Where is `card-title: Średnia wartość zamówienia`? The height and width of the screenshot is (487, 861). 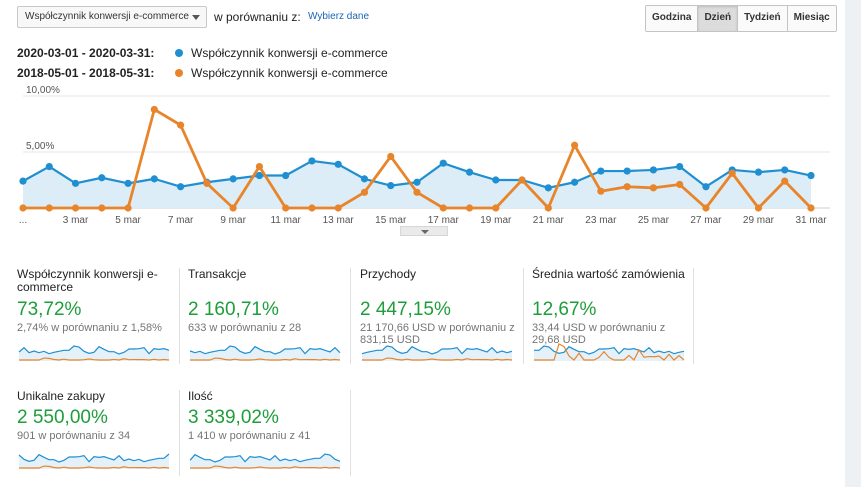 card-title: Średnia wartość zamówienia is located at coordinates (608, 274).